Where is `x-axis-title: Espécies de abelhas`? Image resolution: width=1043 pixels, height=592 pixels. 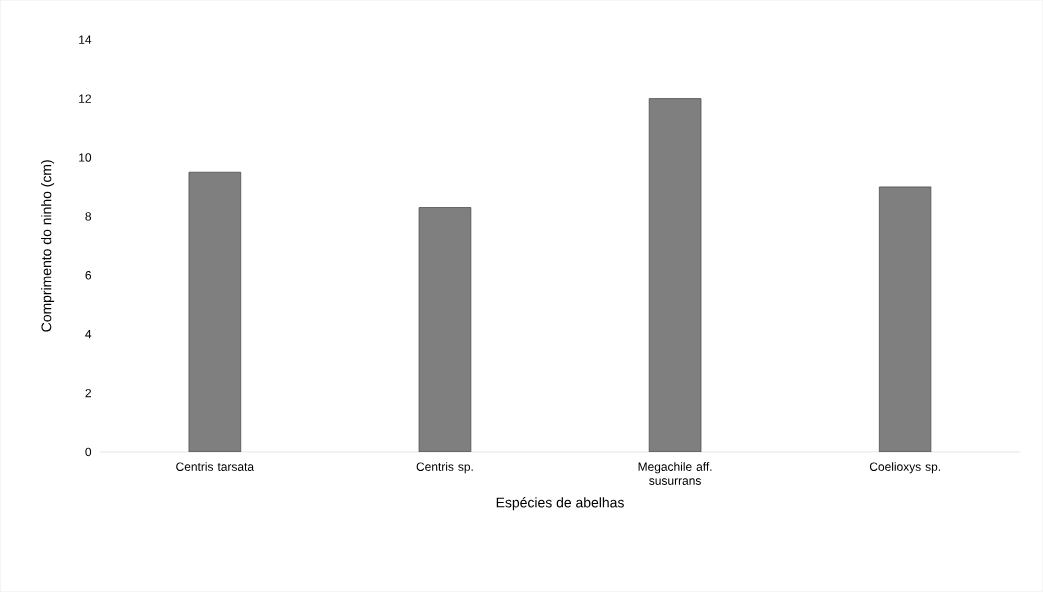
x-axis-title: Espécies de abelhas is located at coordinates (560, 504).